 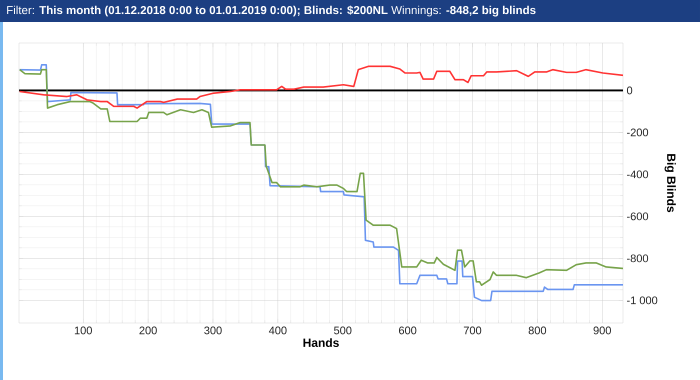 I want to click on x-tick-label: 900, so click(x=602, y=330).